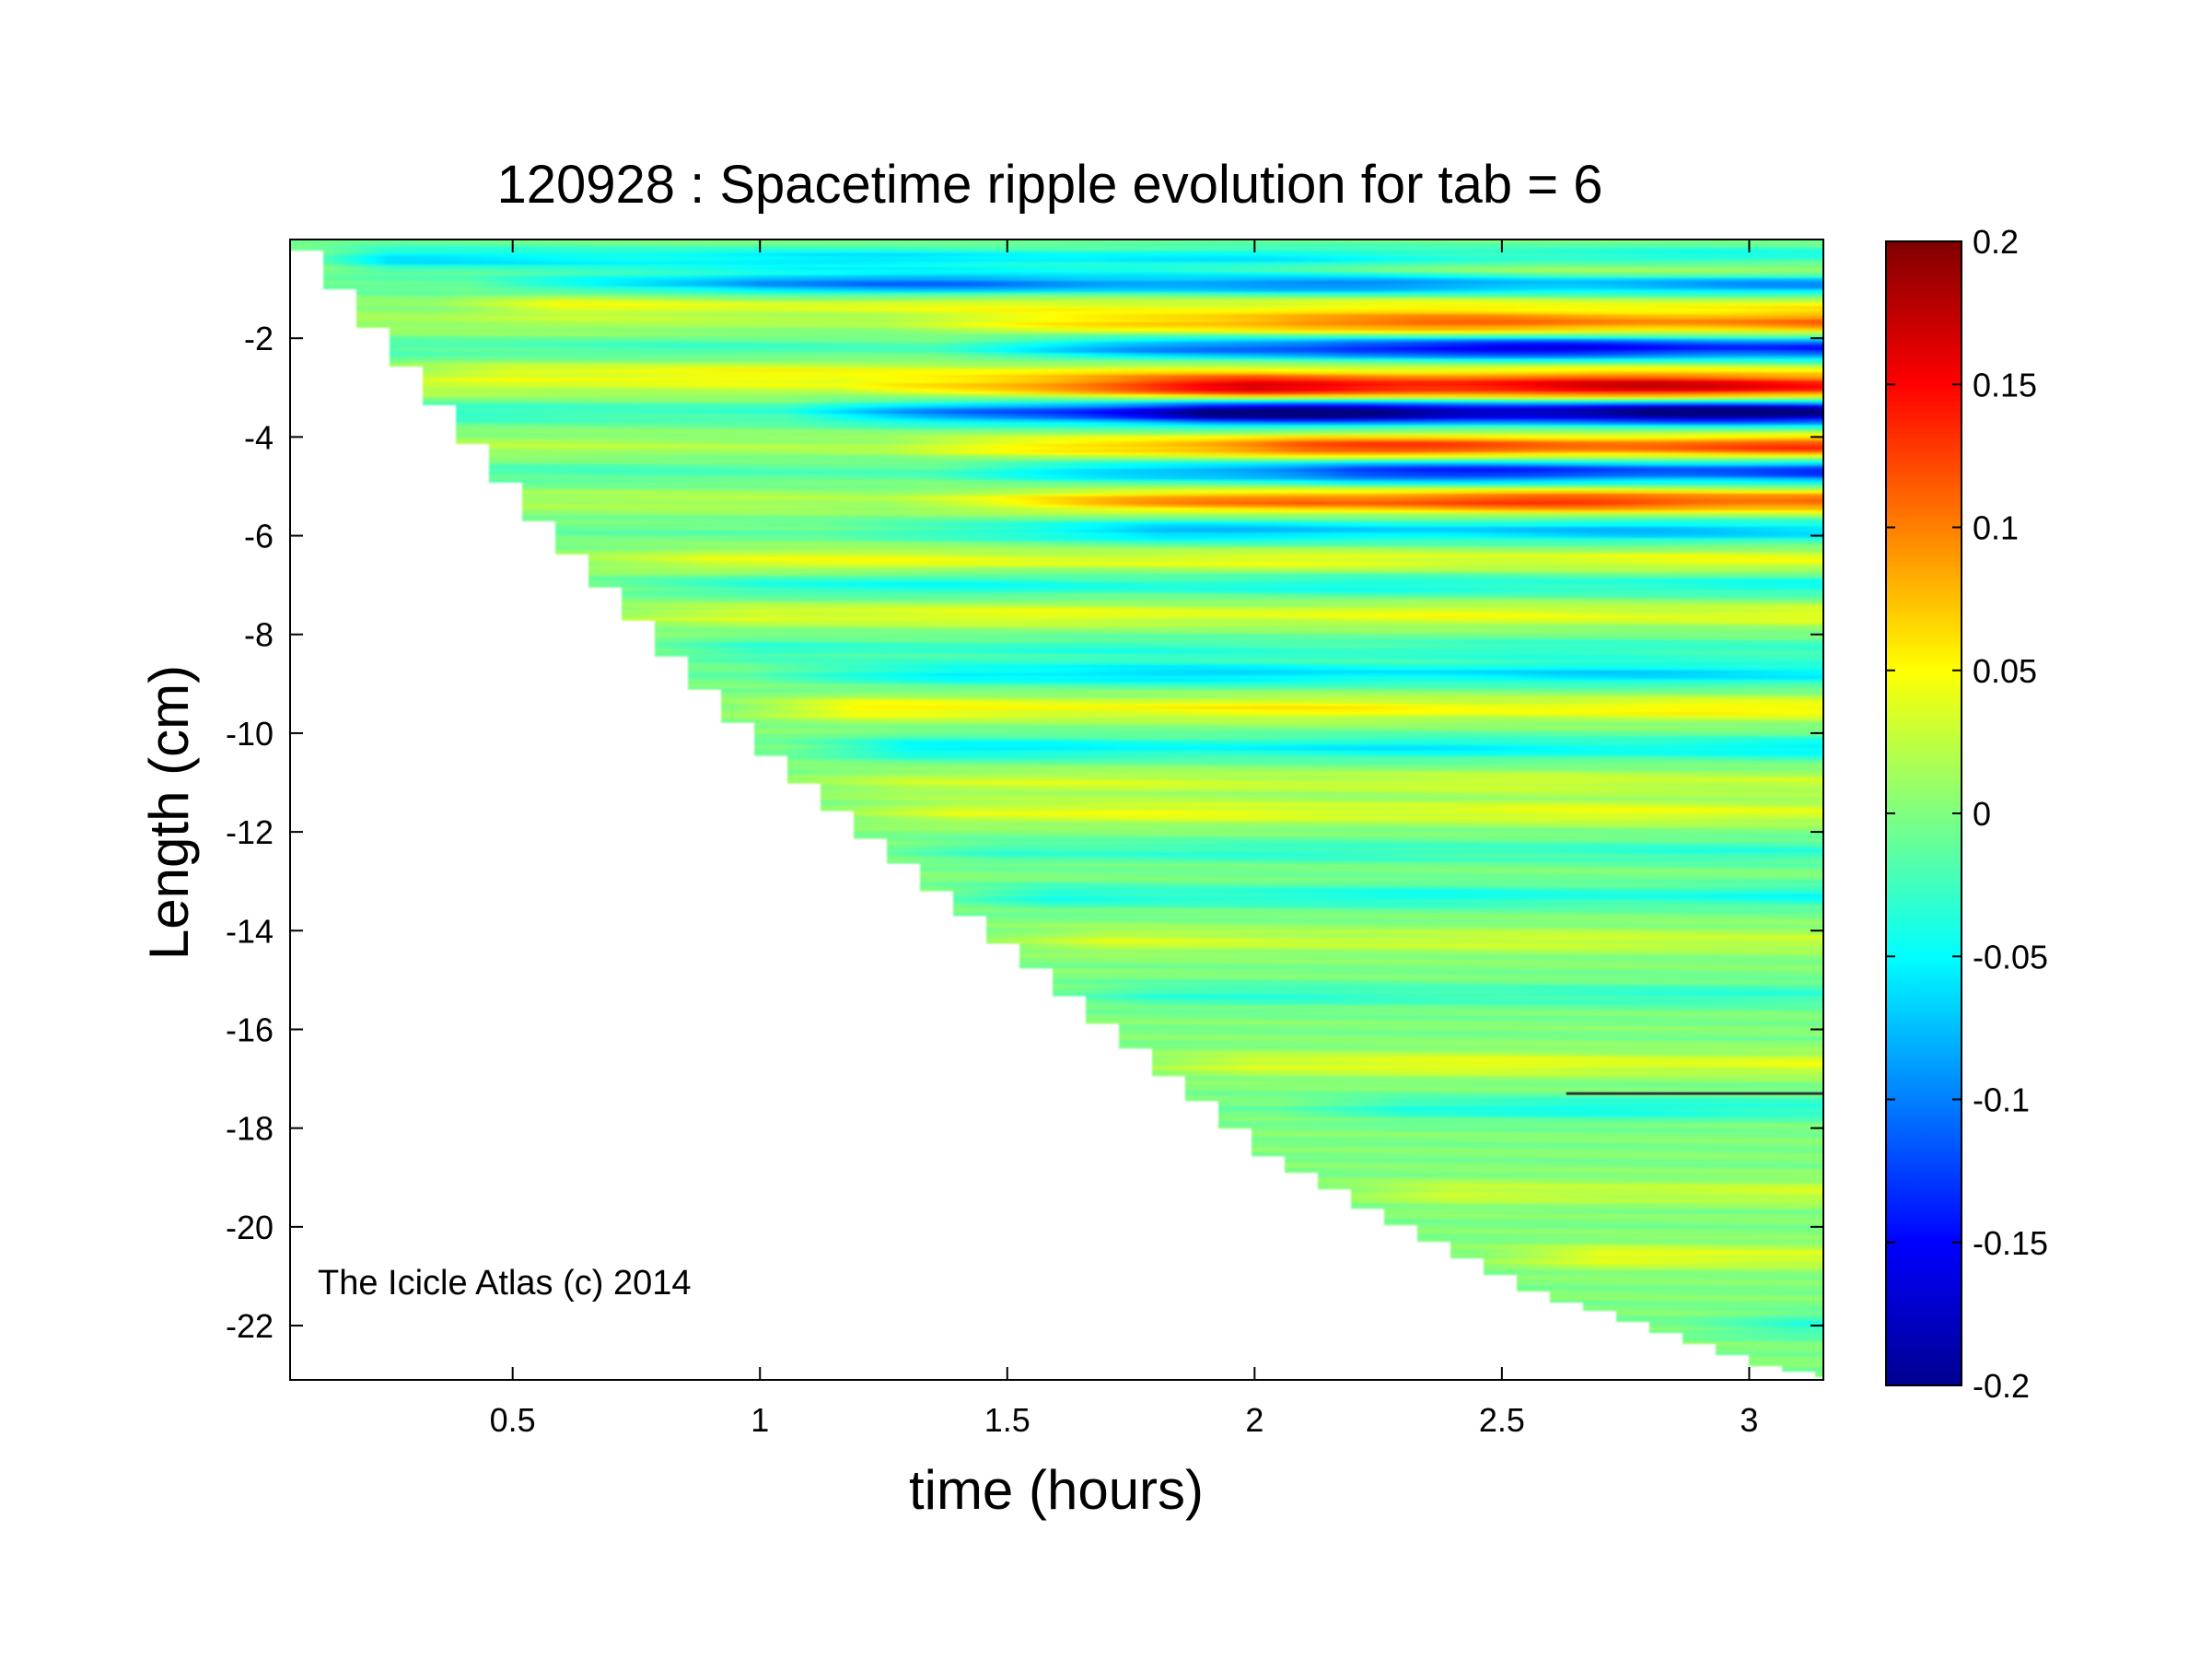 The image size is (2212, 1659). What do you see at coordinates (259, 635) in the screenshot?
I see `y-tick-label: -8` at bounding box center [259, 635].